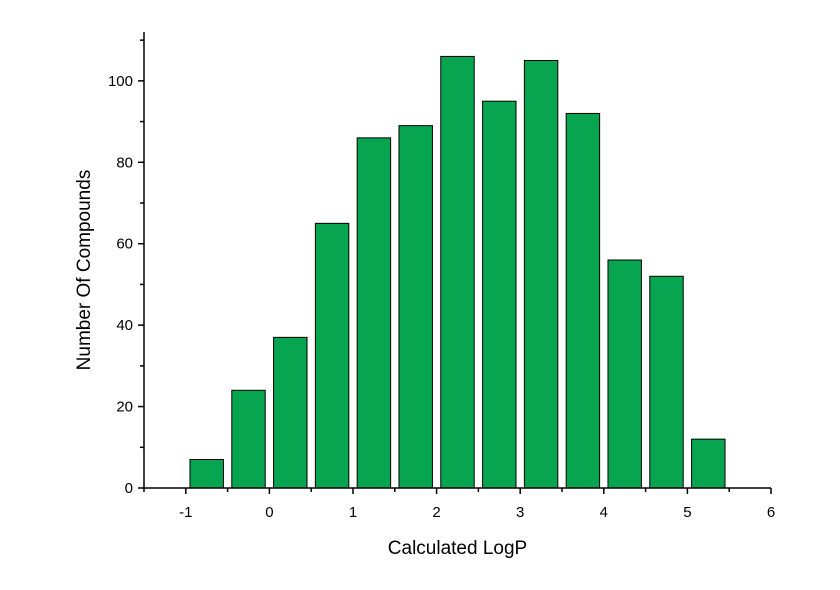 This screenshot has width=840, height=590. I want to click on x-tick-label: 1, so click(353, 512).